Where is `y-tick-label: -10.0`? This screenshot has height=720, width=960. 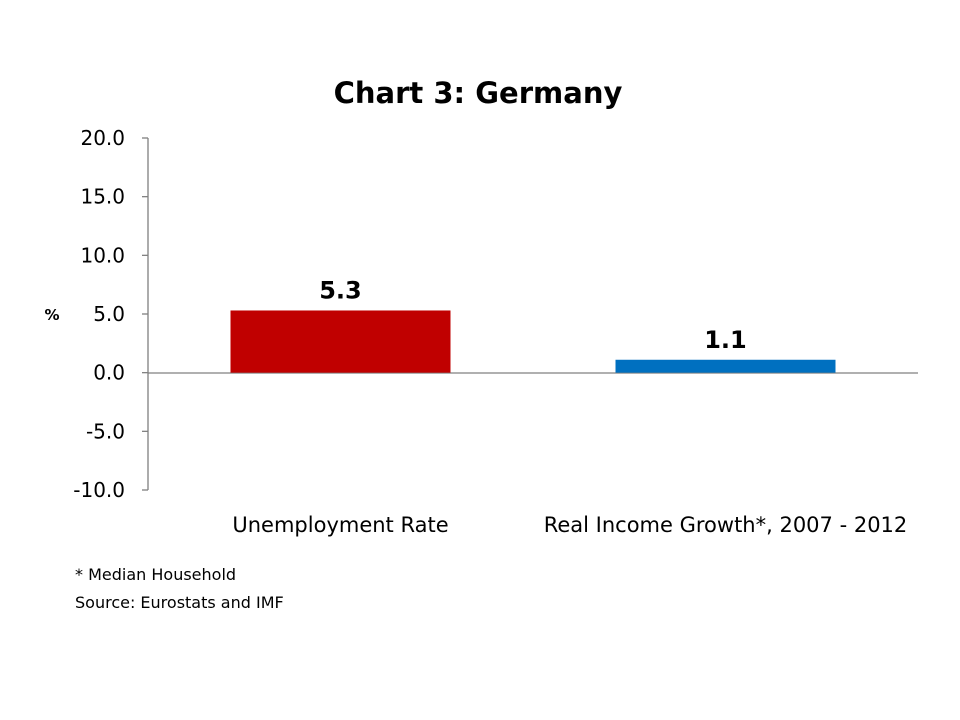
y-tick-label: -10.0 is located at coordinates (99, 490).